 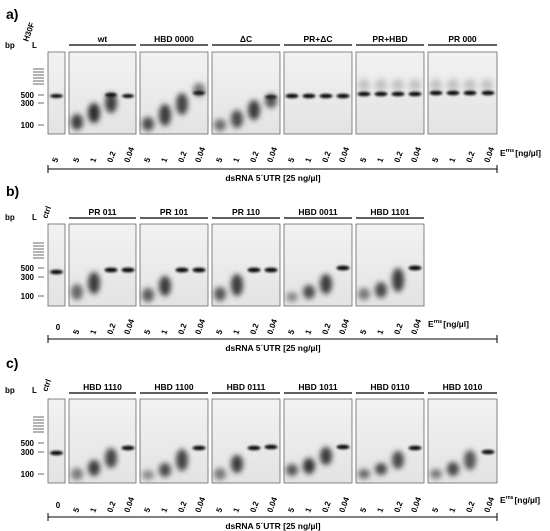 What do you see at coordinates (389, 212) in the screenshot?
I see `svg-text: HBD 1101` at bounding box center [389, 212].